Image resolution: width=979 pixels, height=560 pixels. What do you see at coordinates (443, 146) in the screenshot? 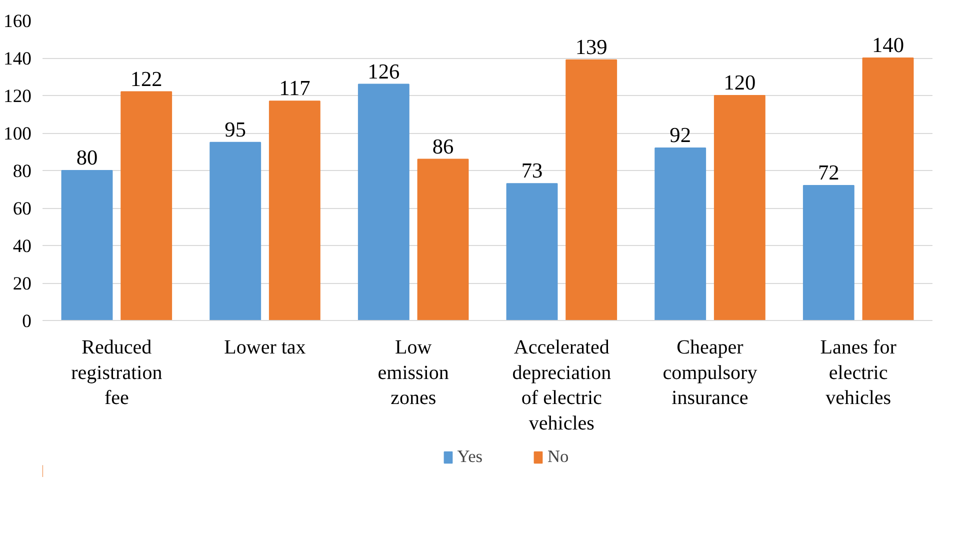
I see `data-label: 86` at bounding box center [443, 146].